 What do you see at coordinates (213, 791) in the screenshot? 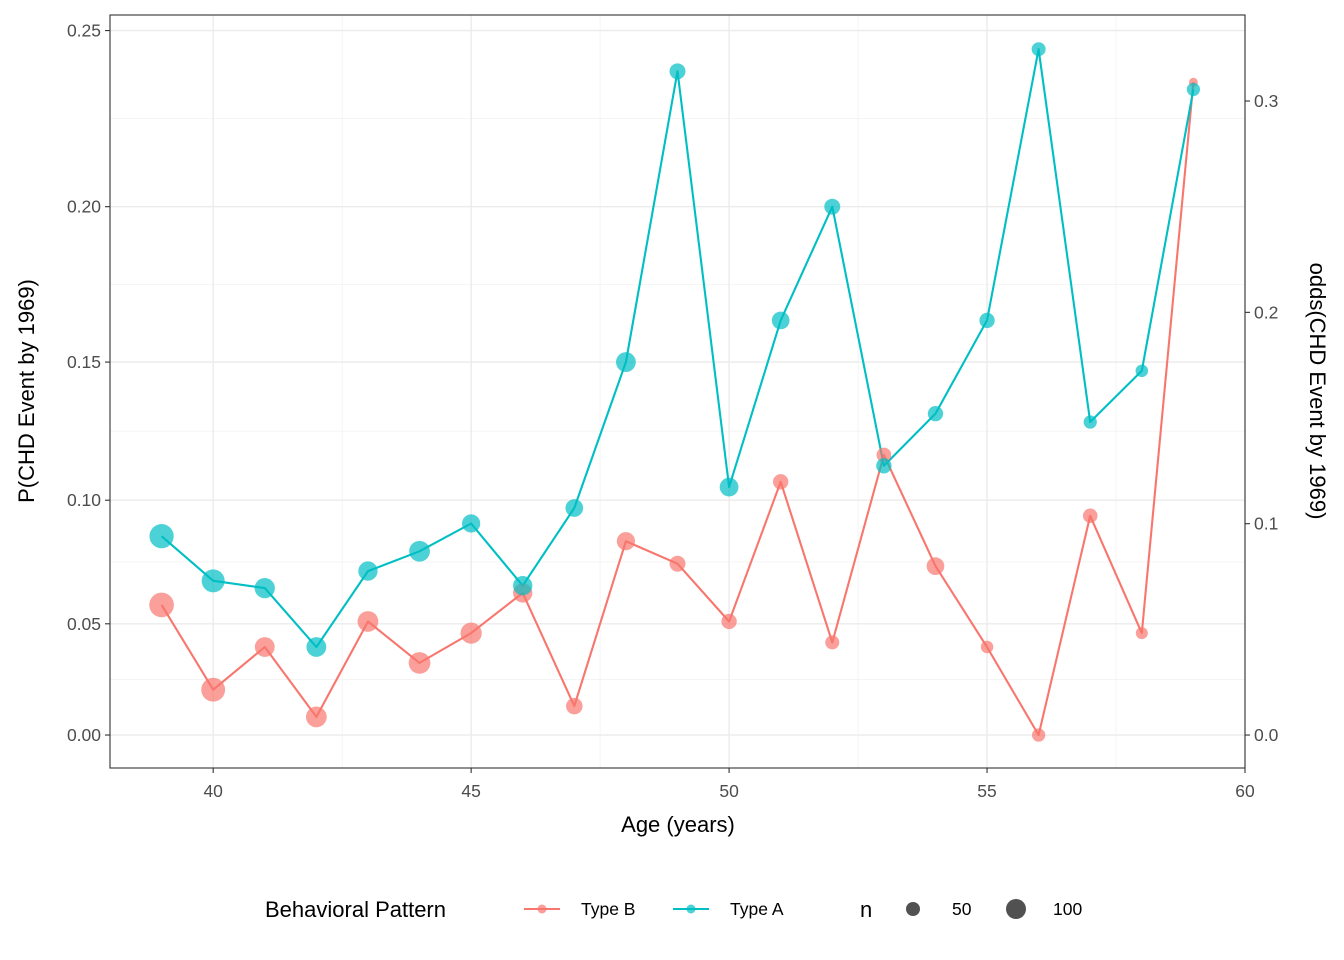
I see `x-tick-label: 40` at bounding box center [213, 791].